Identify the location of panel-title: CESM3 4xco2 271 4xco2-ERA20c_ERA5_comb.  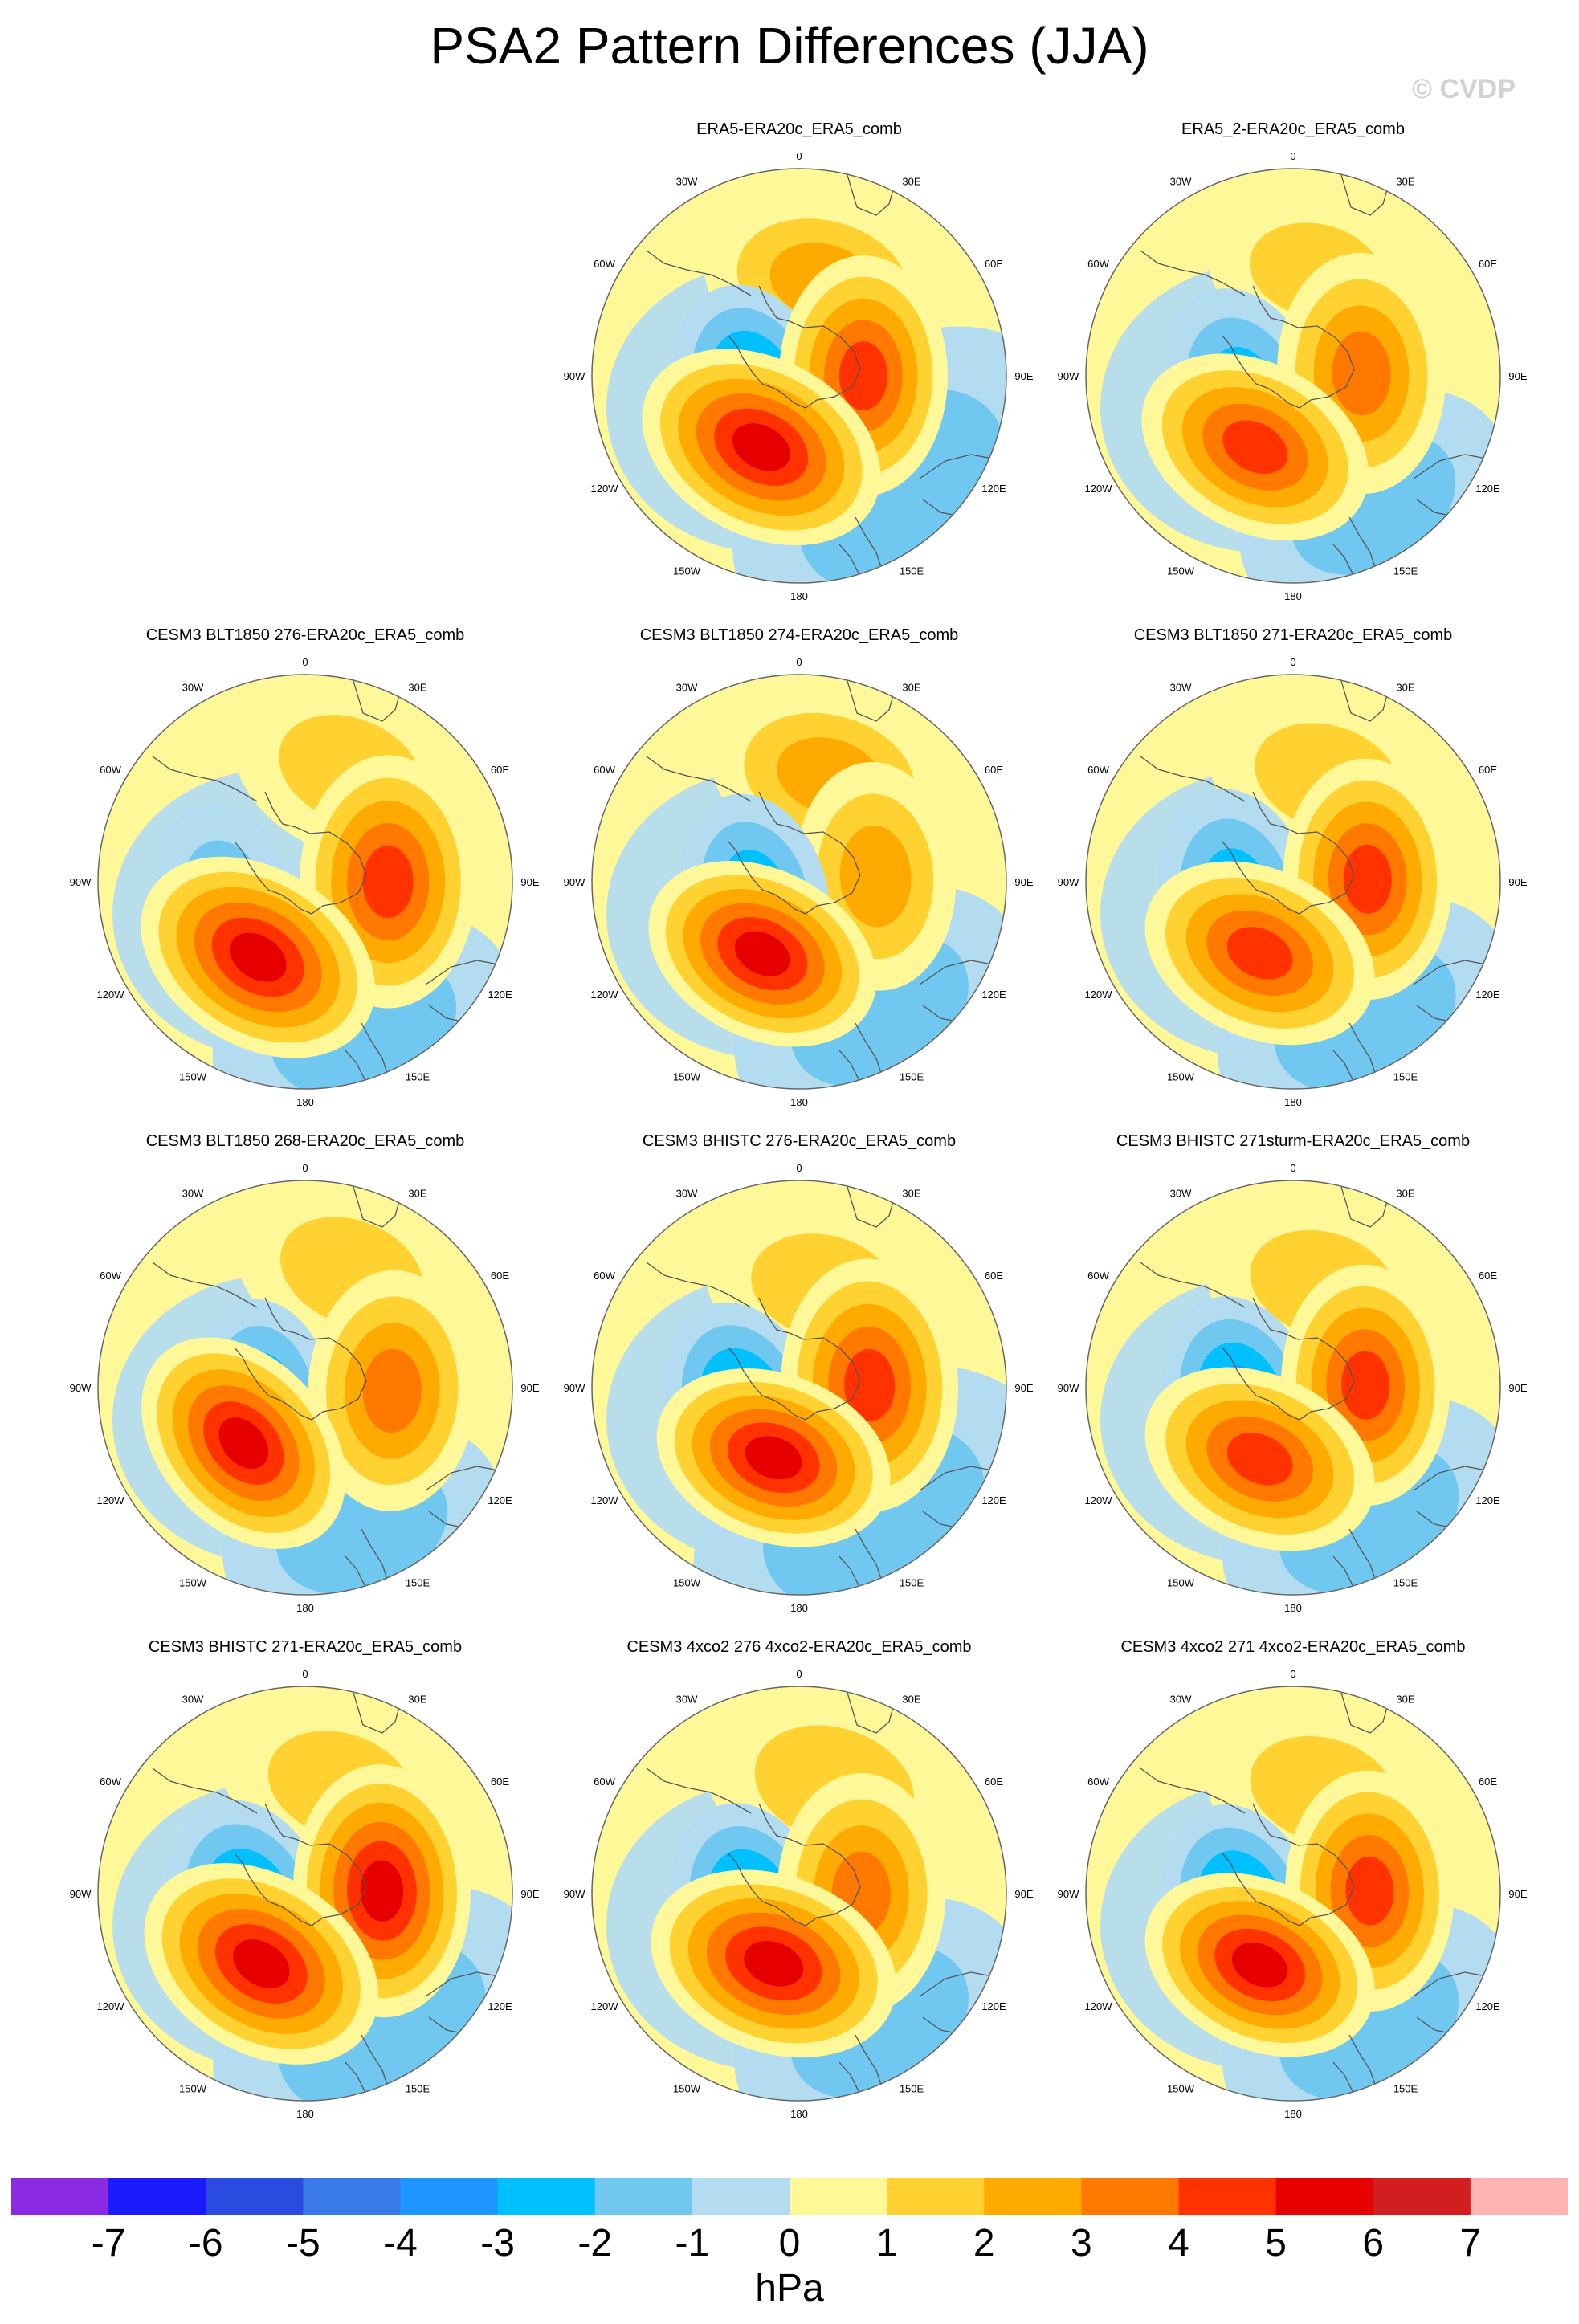
(1293, 1647).